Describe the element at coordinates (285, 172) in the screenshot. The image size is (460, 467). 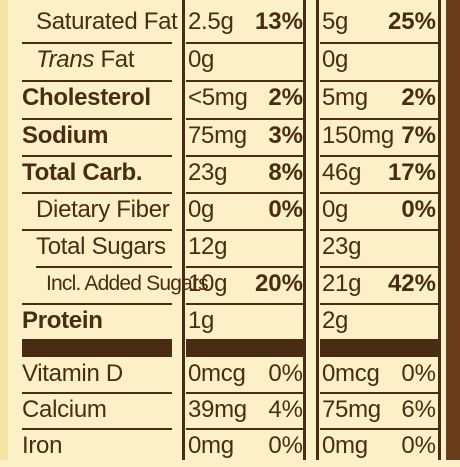
I see `daily-value-per-serving: 8%` at that location.